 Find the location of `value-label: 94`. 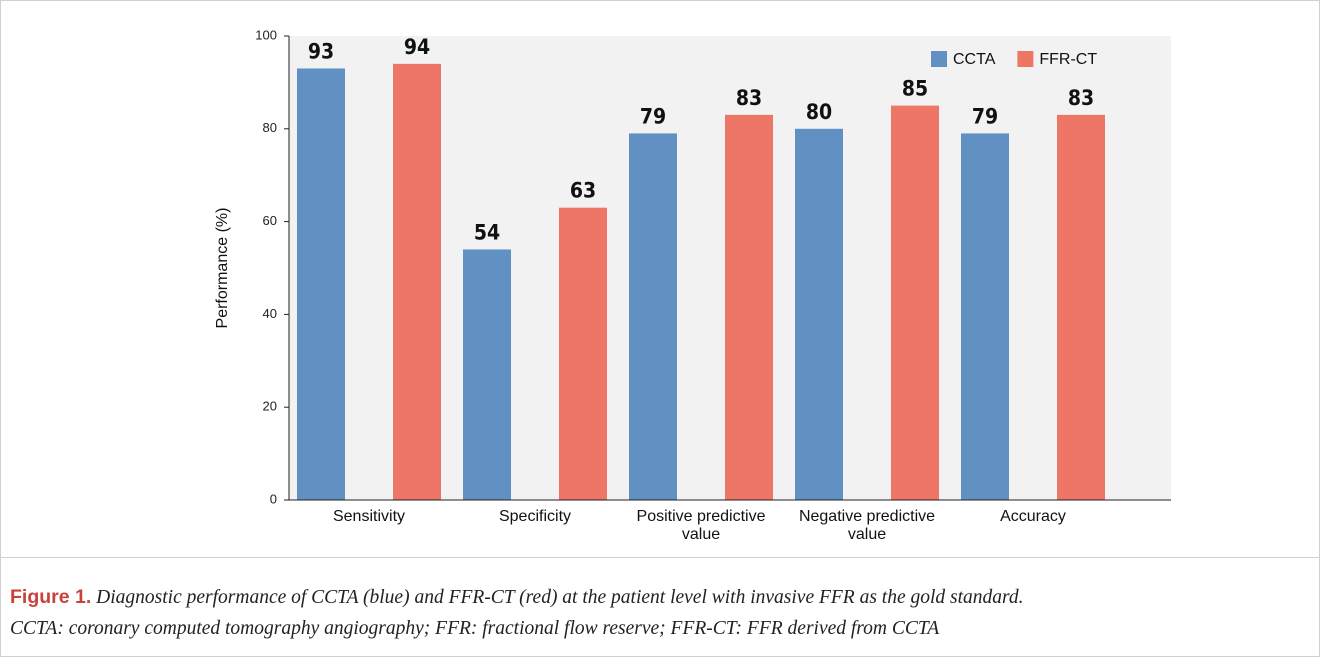

value-label: 94 is located at coordinates (417, 47).